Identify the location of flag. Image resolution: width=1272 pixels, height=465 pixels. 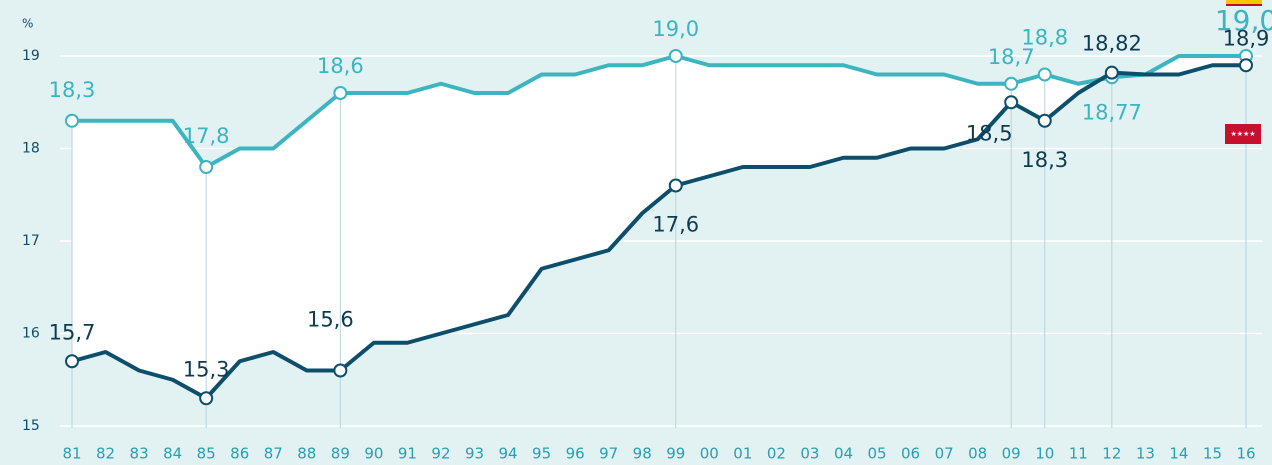
(1243, 134).